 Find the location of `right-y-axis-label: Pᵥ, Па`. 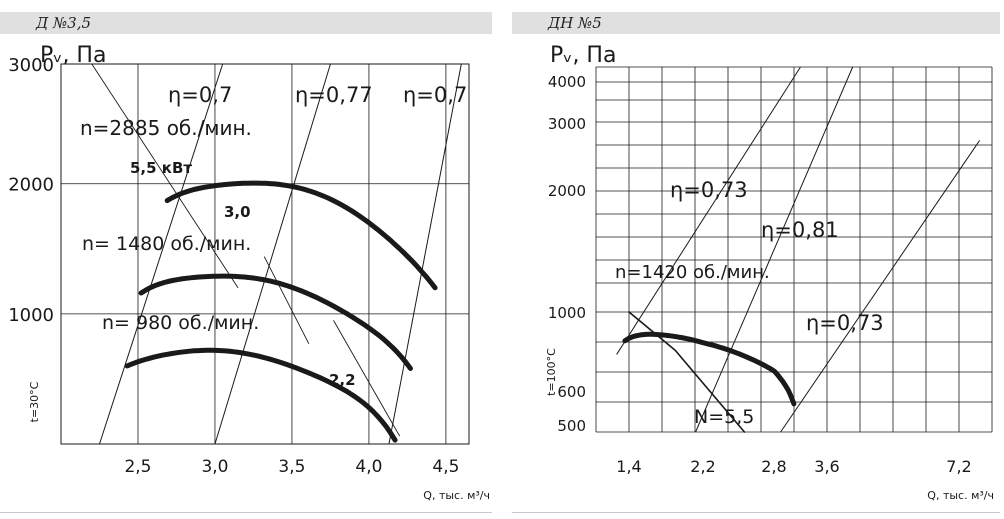

right-y-axis-label: Pᵥ, Па is located at coordinates (583, 55).